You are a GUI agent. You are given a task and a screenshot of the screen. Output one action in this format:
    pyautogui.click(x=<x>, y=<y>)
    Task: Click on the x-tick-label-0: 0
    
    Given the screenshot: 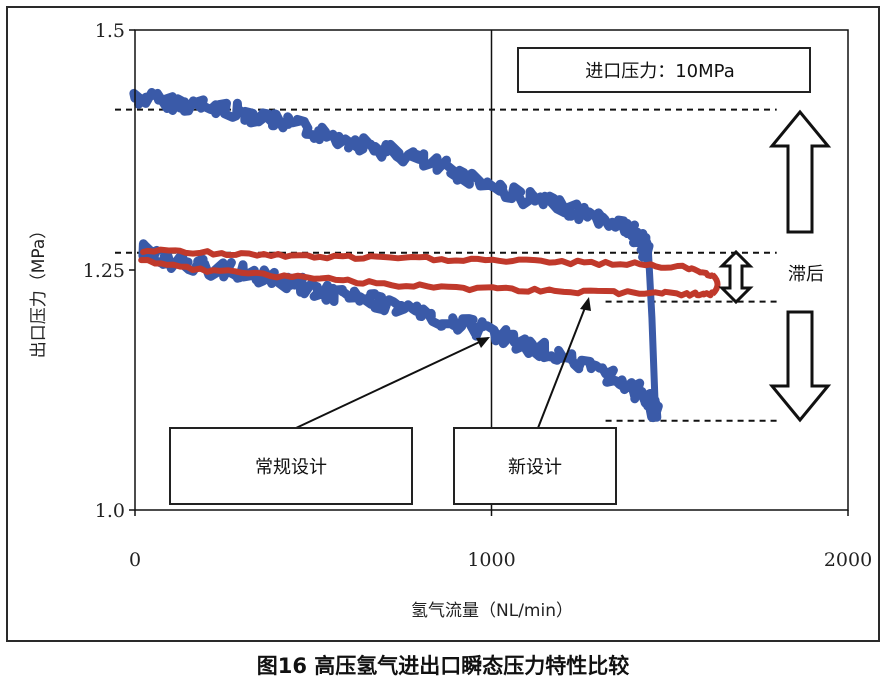 What is the action you would take?
    pyautogui.click(x=135, y=560)
    